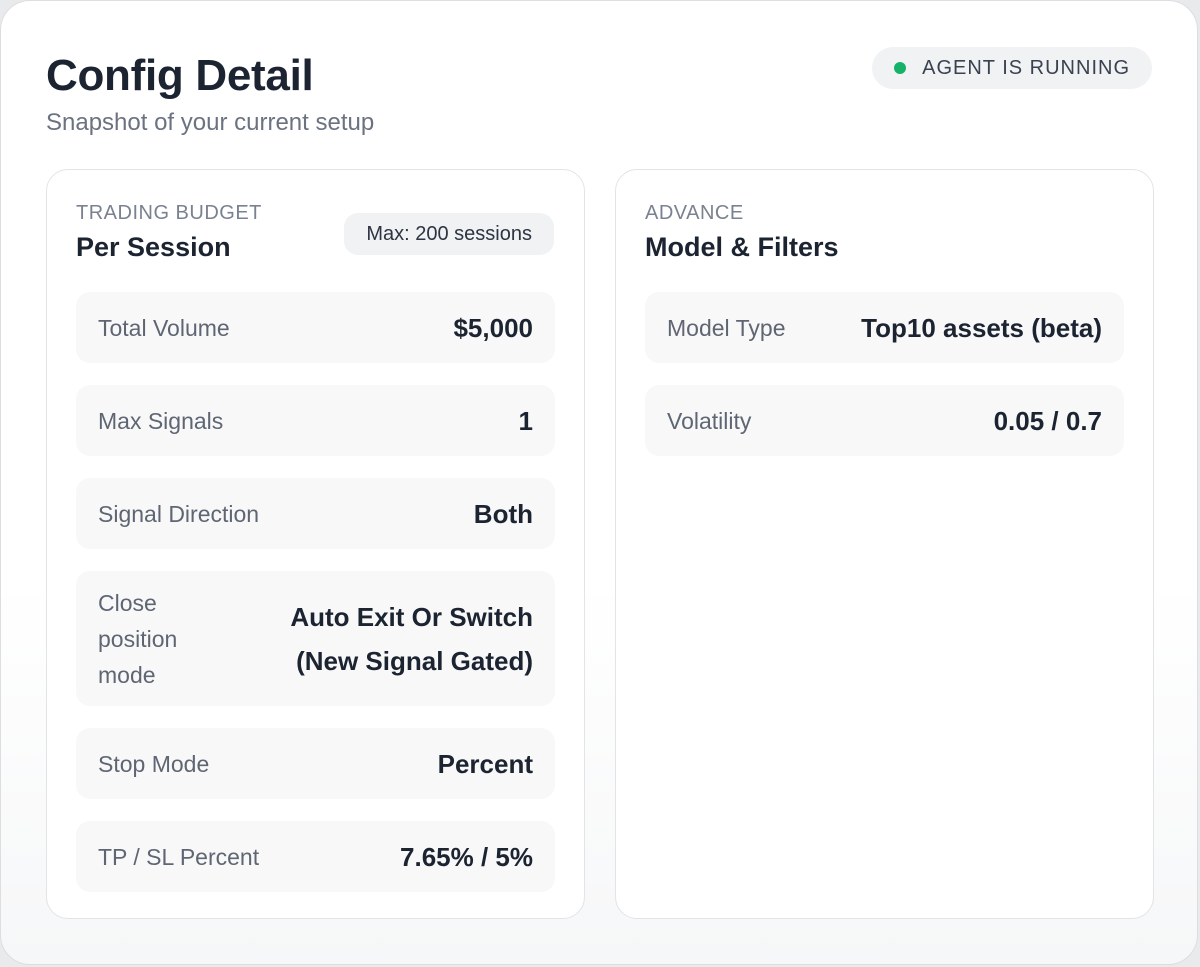 The height and width of the screenshot is (967, 1200). Describe the element at coordinates (210, 122) in the screenshot. I see `page-subtitle: Snapshot of your current setup` at that location.